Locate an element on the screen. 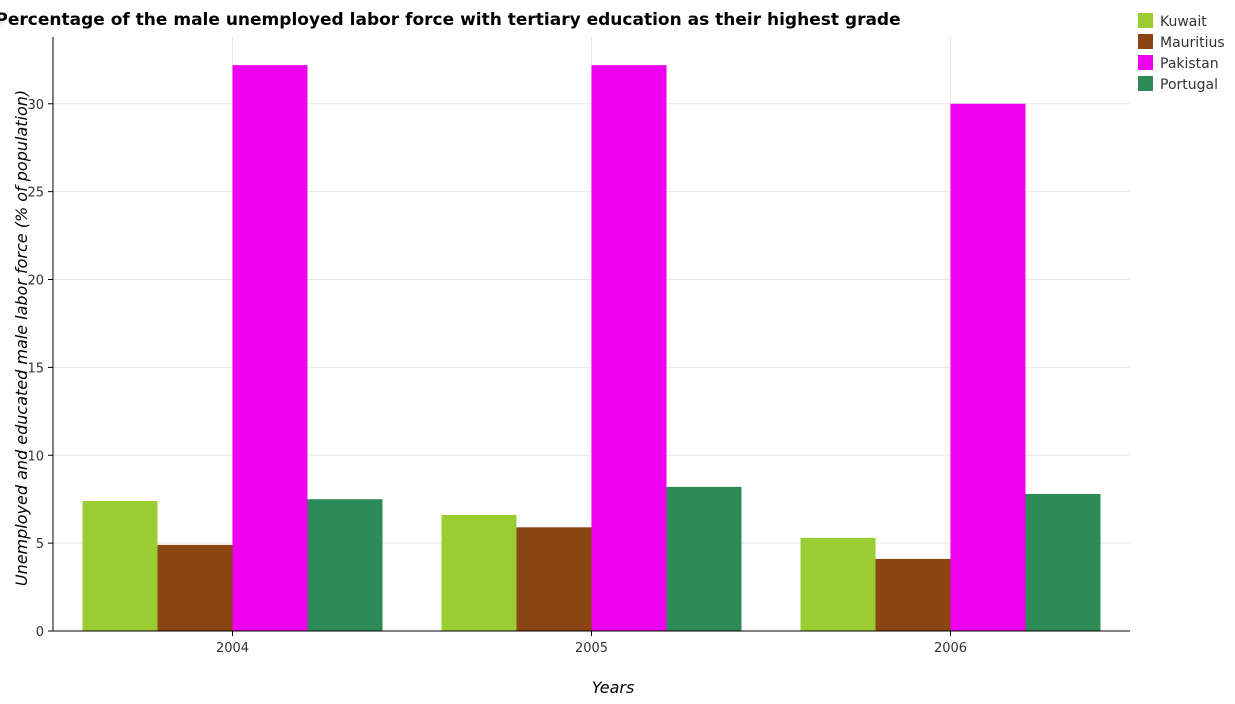 This screenshot has height=704, width=1235. y-tick-label: 15 is located at coordinates (35, 368).